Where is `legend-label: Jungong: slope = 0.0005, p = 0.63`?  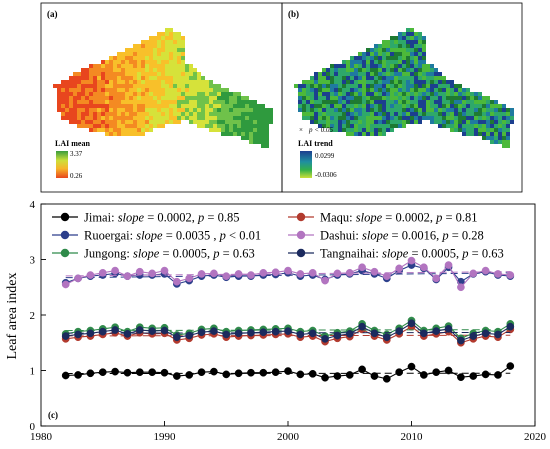
legend-label: Jungong: slope = 0.0005, p = 0.63 is located at coordinates (169, 254).